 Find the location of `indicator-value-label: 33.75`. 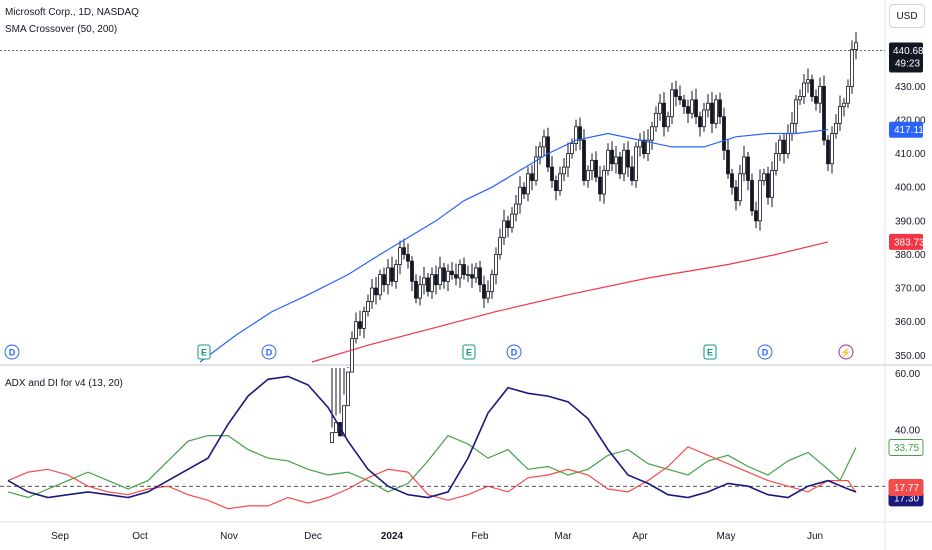

indicator-value-label: 33.75 is located at coordinates (906, 448).